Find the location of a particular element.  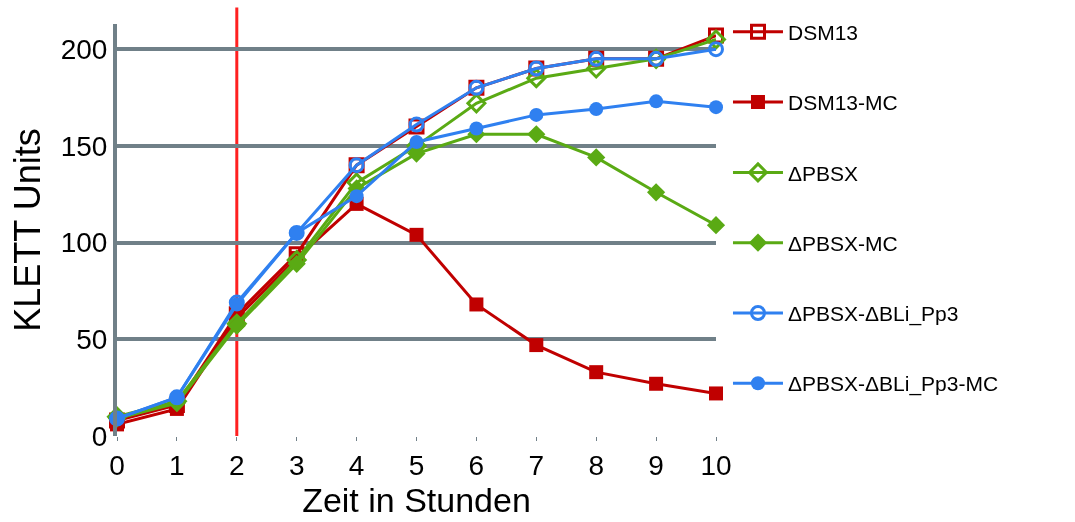

x-axis-title: Zeit in Stunden is located at coordinates (416, 499).